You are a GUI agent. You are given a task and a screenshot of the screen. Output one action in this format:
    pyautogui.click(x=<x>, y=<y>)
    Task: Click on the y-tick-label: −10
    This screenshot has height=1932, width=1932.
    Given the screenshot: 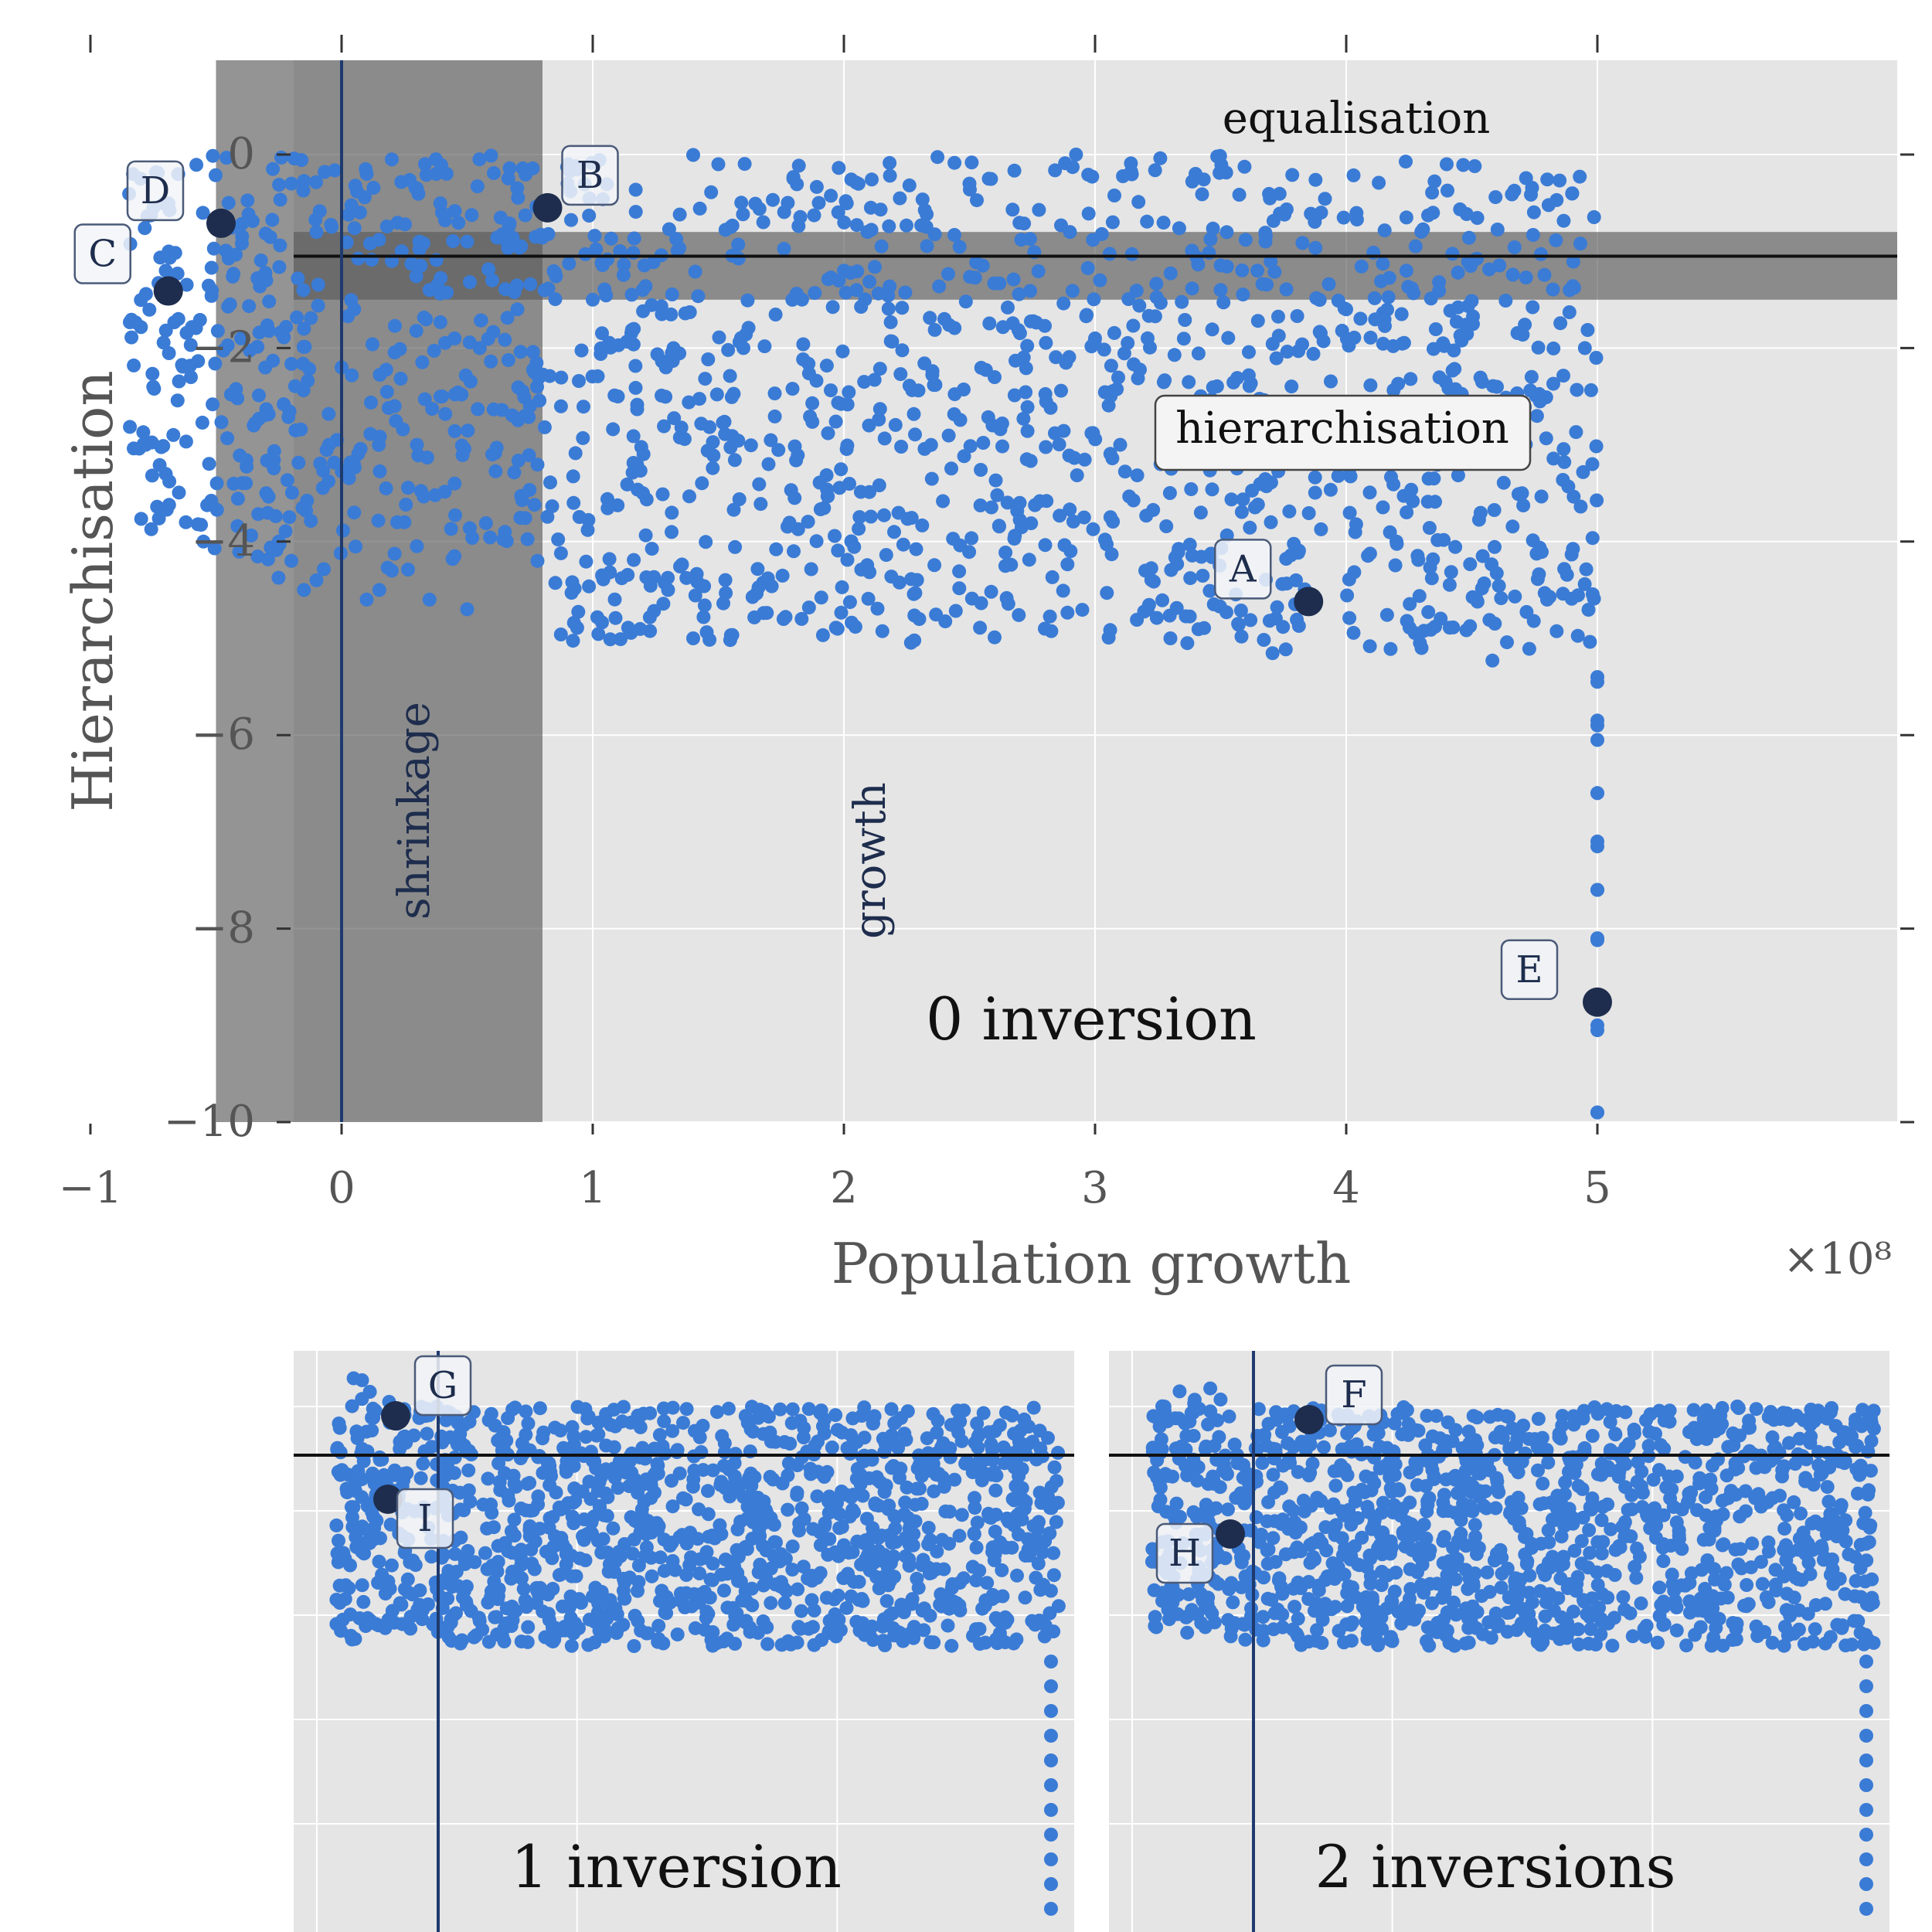 What is the action you would take?
    pyautogui.click(x=209, y=1122)
    